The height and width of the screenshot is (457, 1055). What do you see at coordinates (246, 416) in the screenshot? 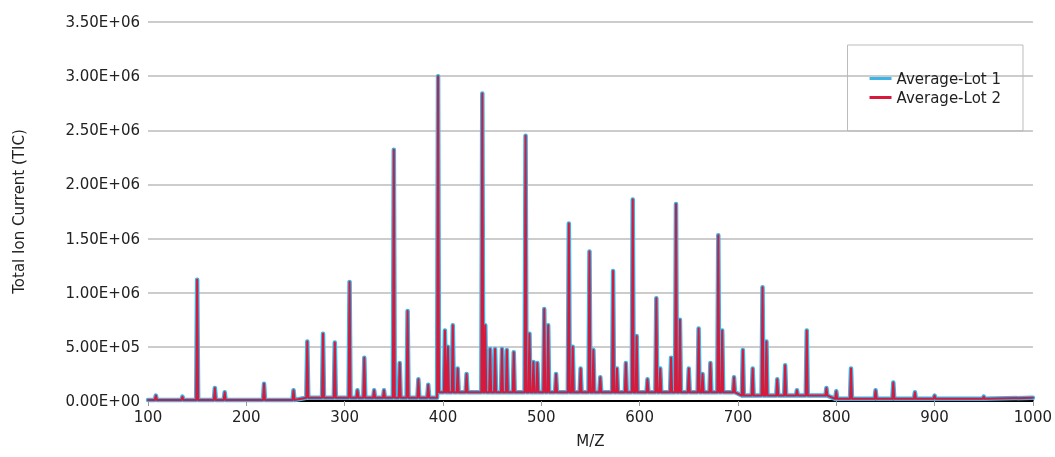
I see `x-tick-label: 200` at bounding box center [246, 416].